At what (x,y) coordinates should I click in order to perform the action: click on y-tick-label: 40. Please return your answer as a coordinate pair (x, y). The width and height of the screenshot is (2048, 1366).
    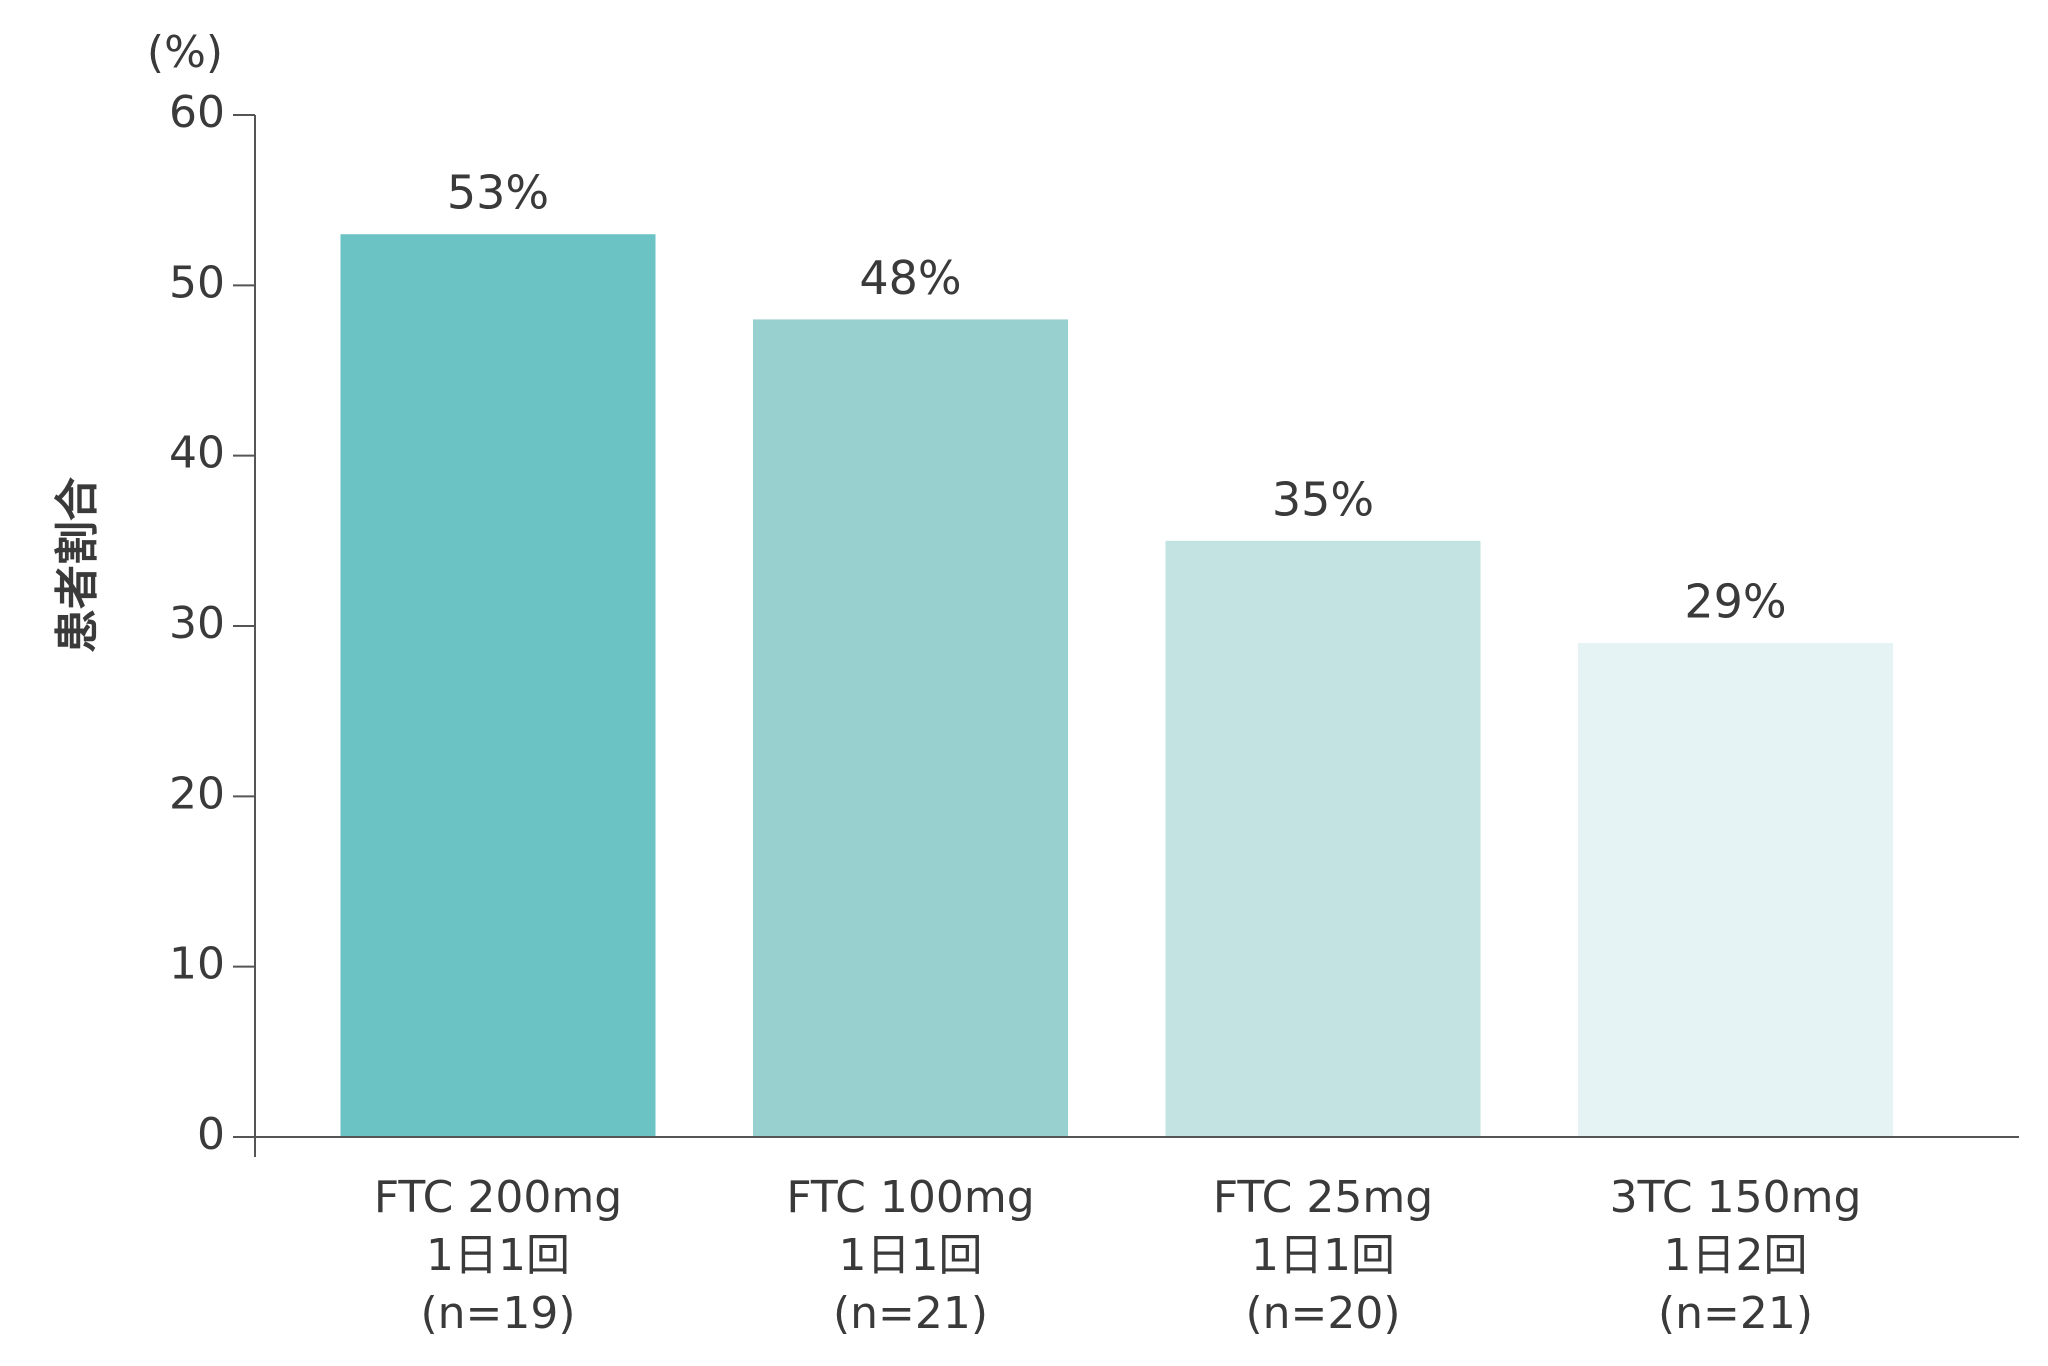
    Looking at the image, I should click on (197, 453).